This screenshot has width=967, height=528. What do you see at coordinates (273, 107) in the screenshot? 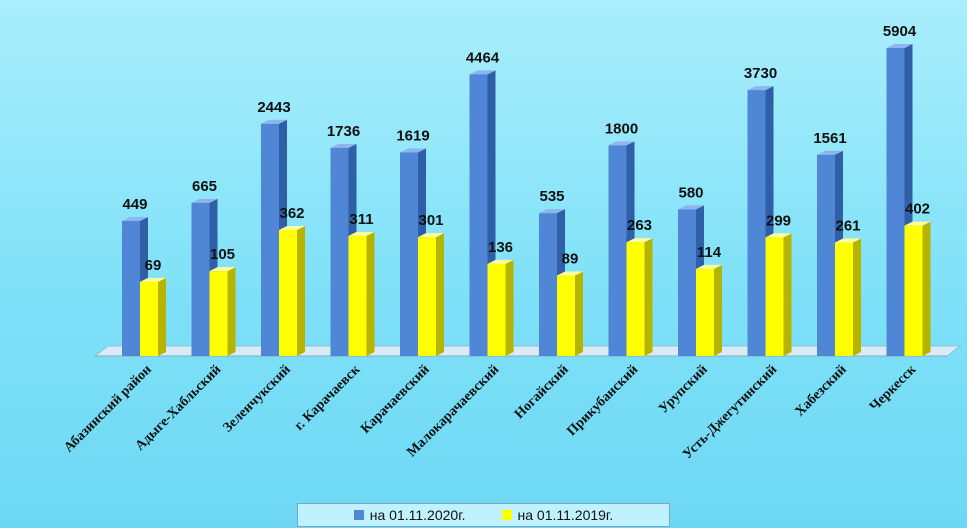
I see `data-label-2020-2: 2443` at bounding box center [273, 107].